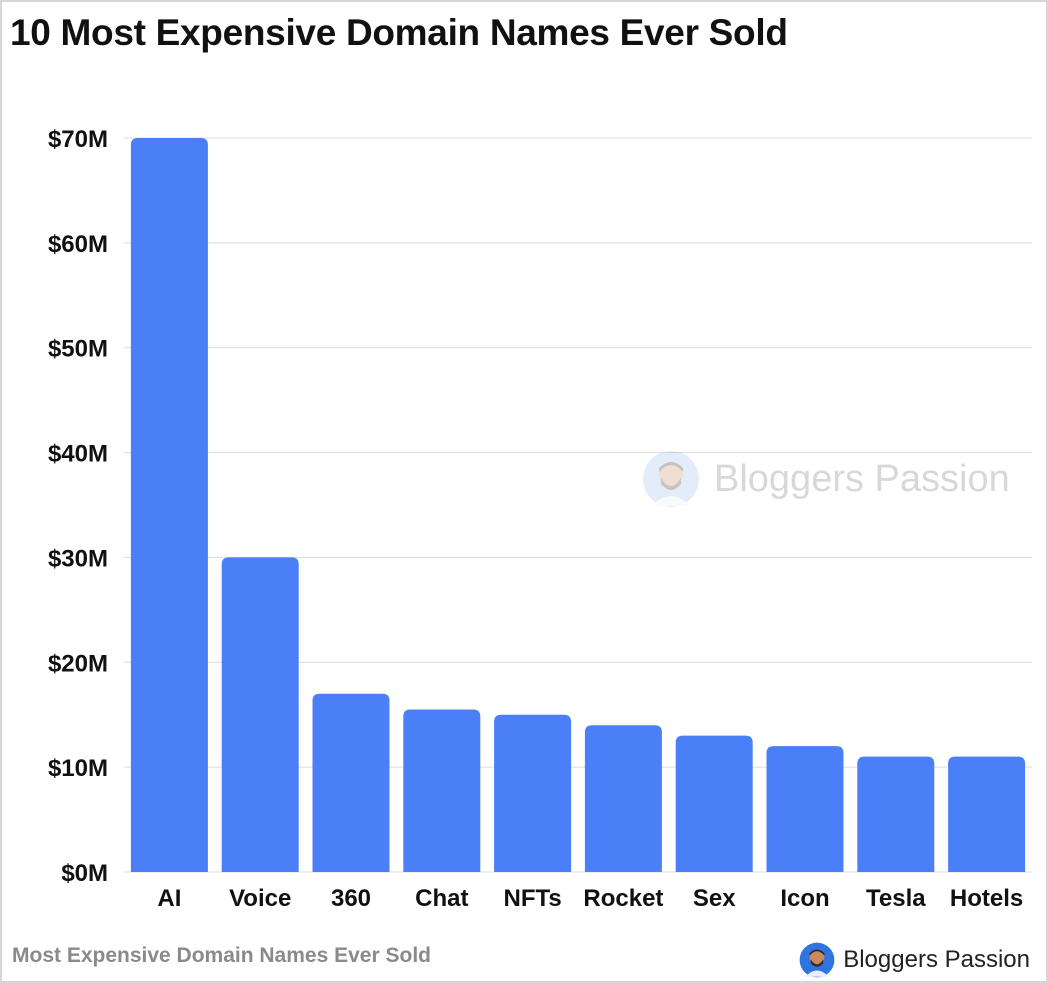 Image resolution: width=1048 pixels, height=983 pixels. Describe the element at coordinates (804, 898) in the screenshot. I see `x-tick-label: Icon` at that location.